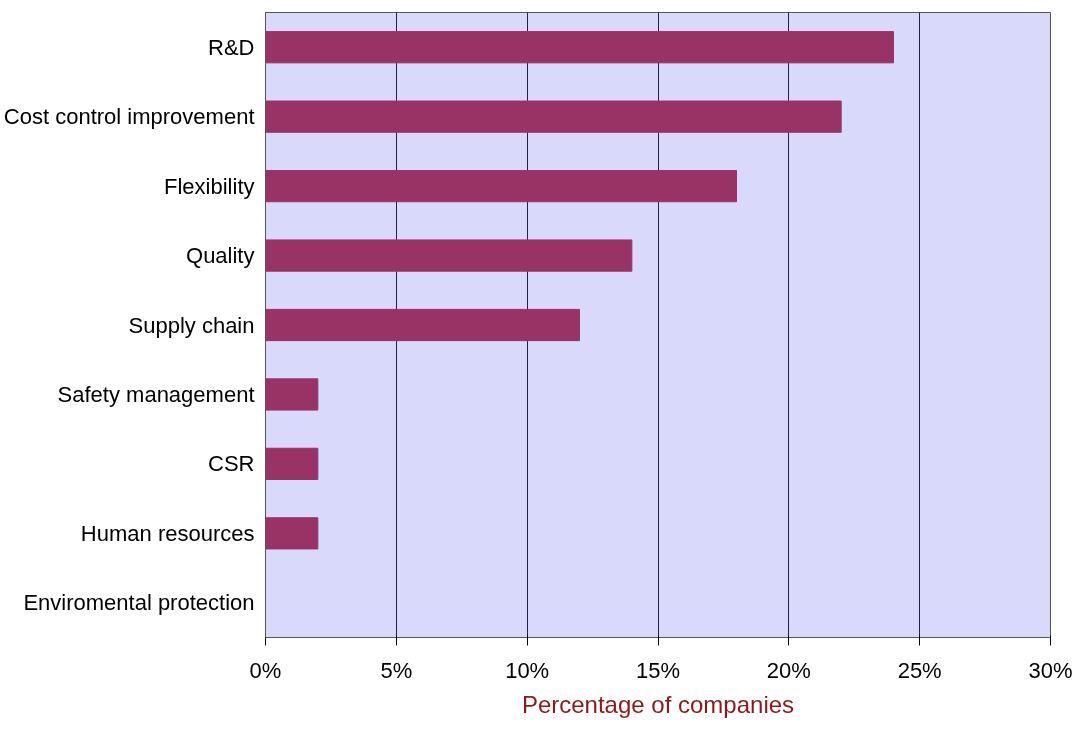  What do you see at coordinates (788, 670) in the screenshot?
I see `x-tick-label: 20%` at bounding box center [788, 670].